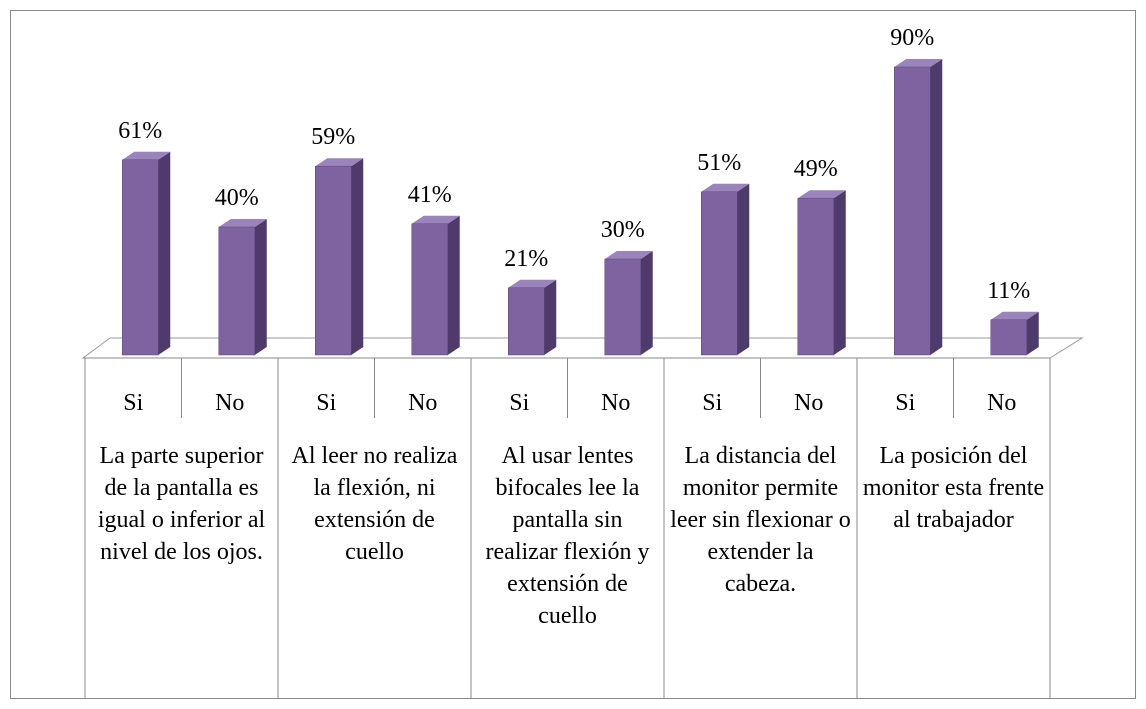 Image resolution: width=1146 pixels, height=709 pixels. Describe the element at coordinates (1008, 291) in the screenshot. I see `data-label: 11%` at that location.